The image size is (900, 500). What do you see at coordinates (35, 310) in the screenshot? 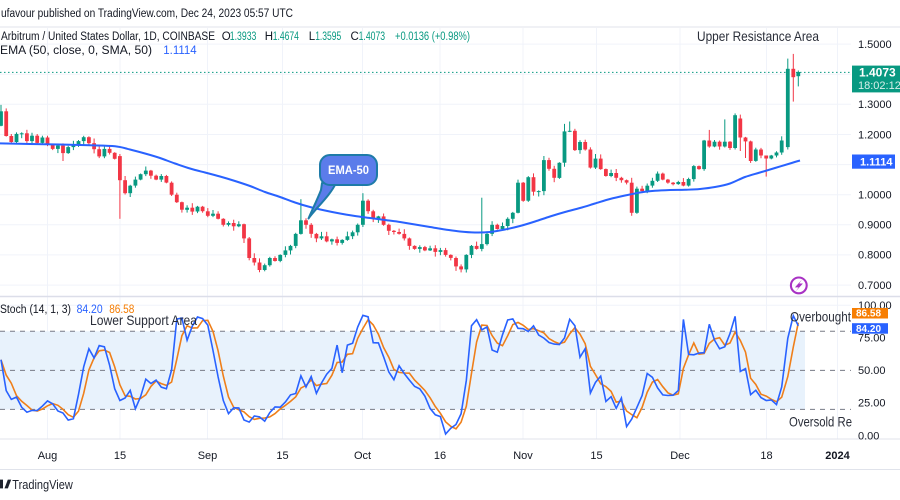
I see `svg-text: Stoch (14, 1, 3)` at bounding box center [35, 310].